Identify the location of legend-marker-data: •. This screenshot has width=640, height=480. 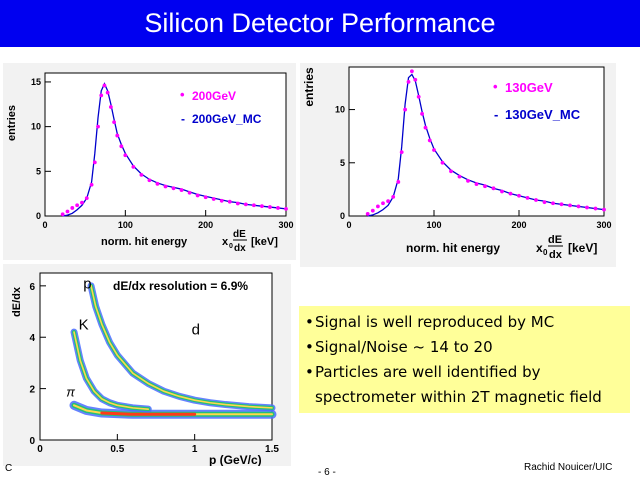
(182, 94).